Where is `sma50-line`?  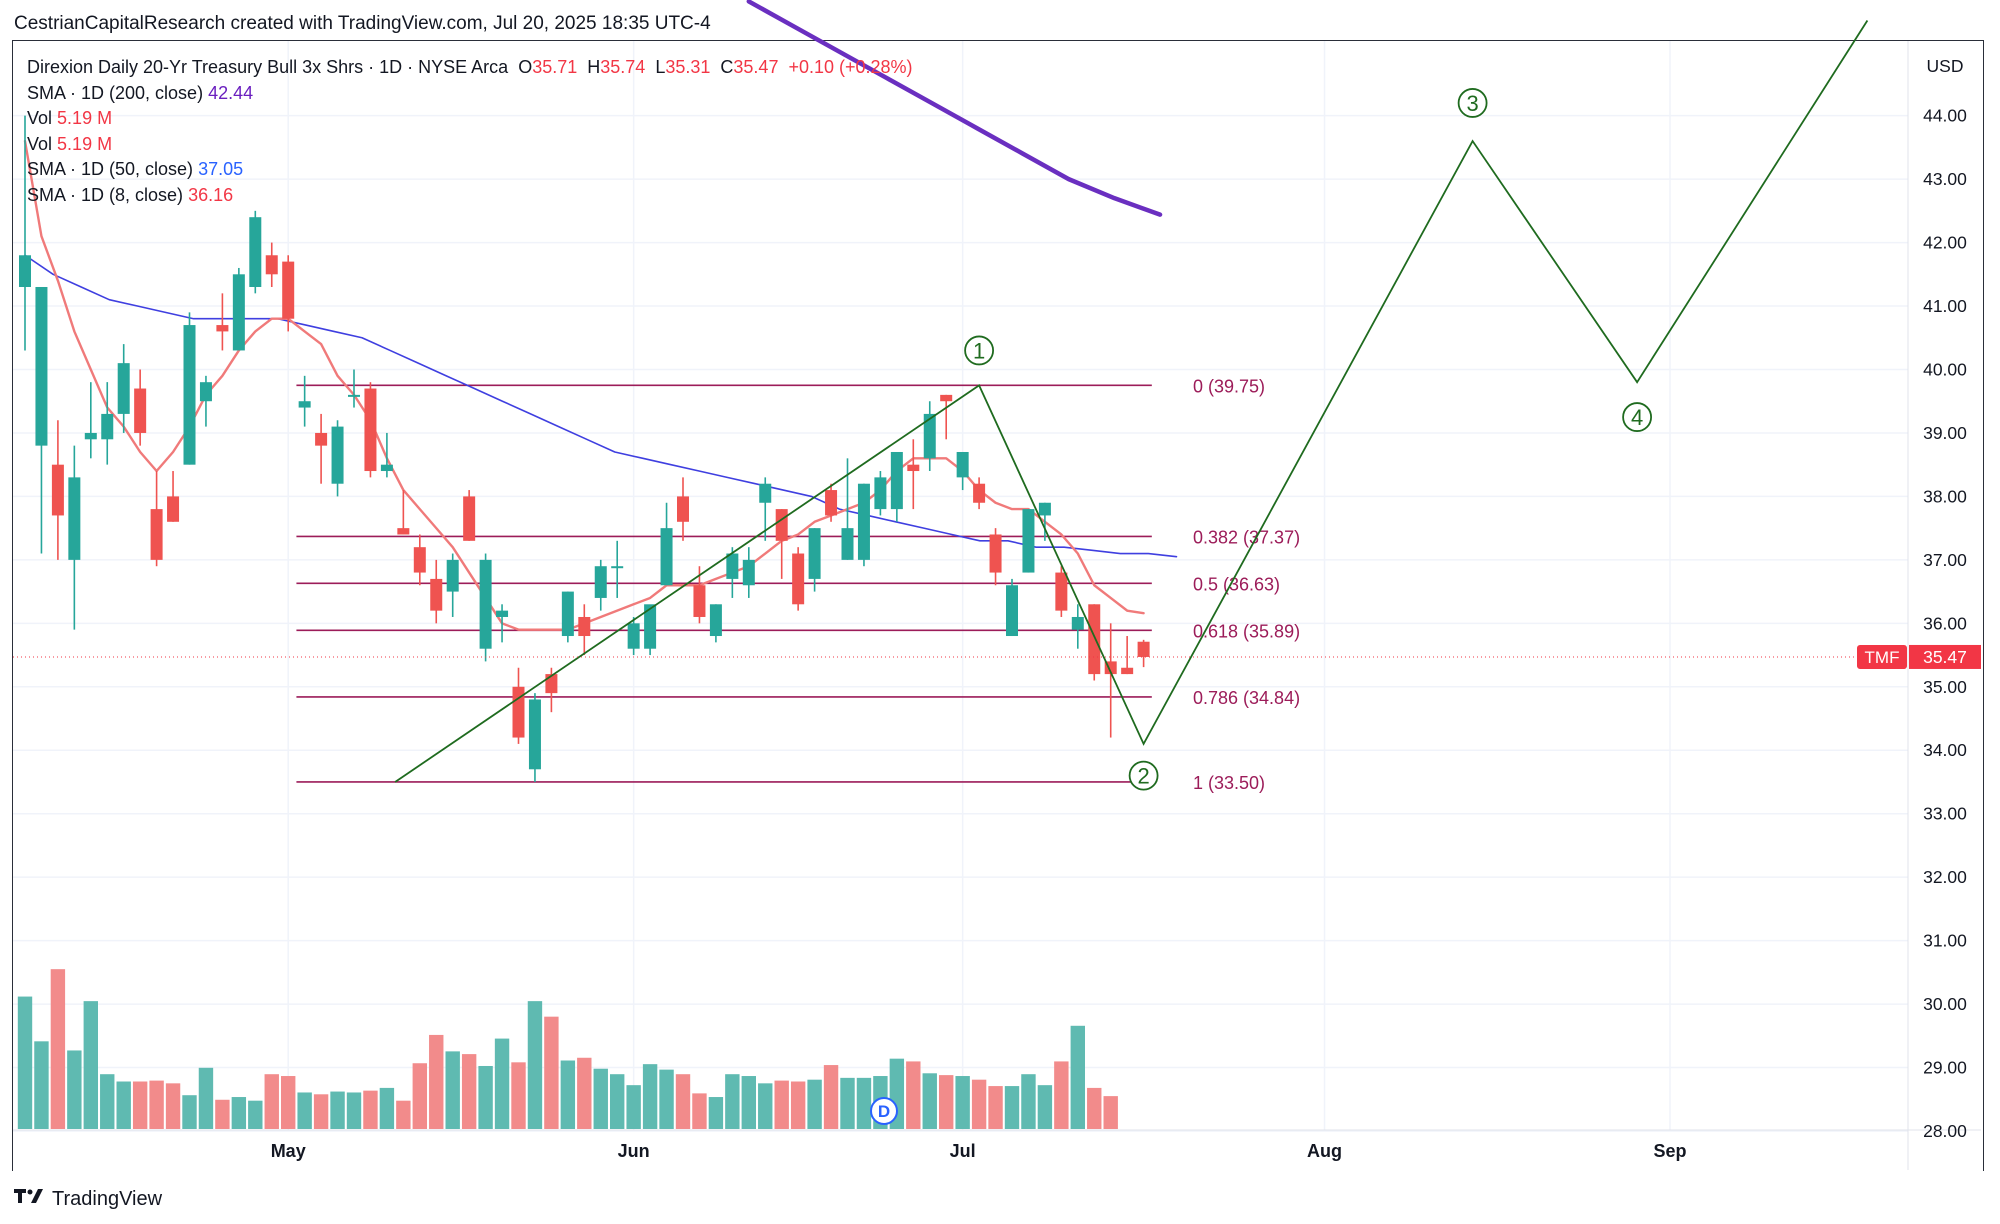 sma50-line is located at coordinates (601, 406).